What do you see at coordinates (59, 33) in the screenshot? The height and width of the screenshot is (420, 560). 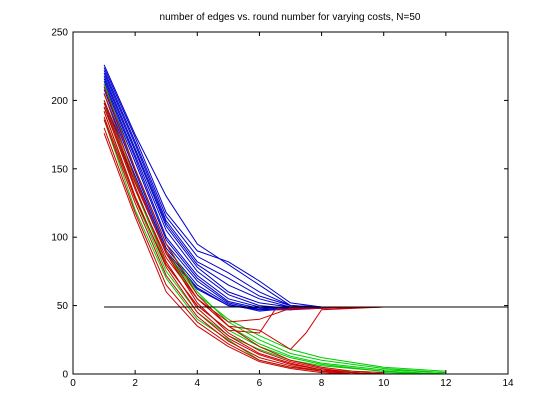 I see `y-tick-label: 250` at bounding box center [59, 33].